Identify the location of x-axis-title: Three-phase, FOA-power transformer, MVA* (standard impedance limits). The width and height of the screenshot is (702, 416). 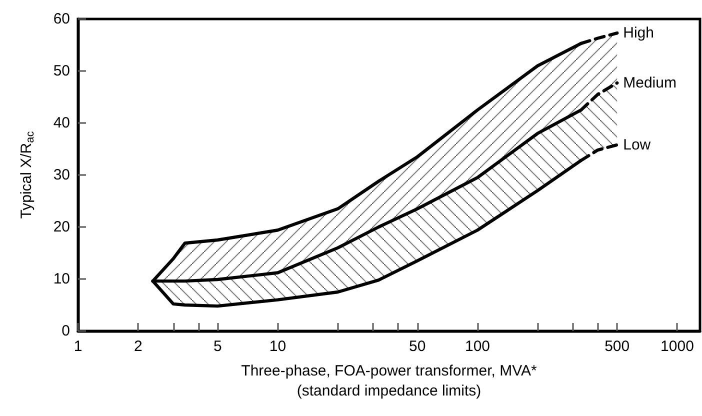
(389, 381).